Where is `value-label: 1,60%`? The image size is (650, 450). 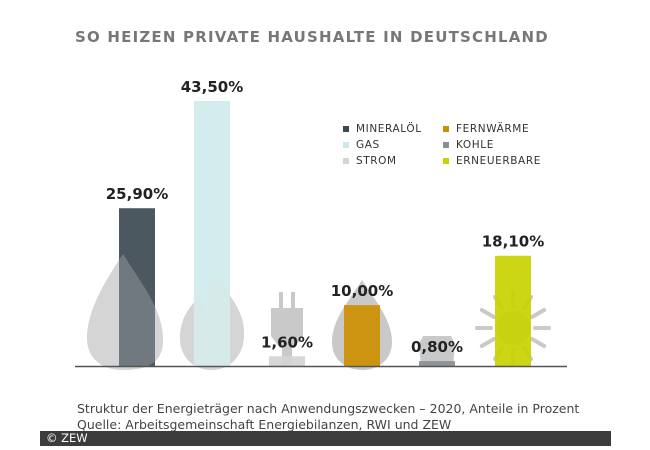
value-label: 1,60% is located at coordinates (287, 342).